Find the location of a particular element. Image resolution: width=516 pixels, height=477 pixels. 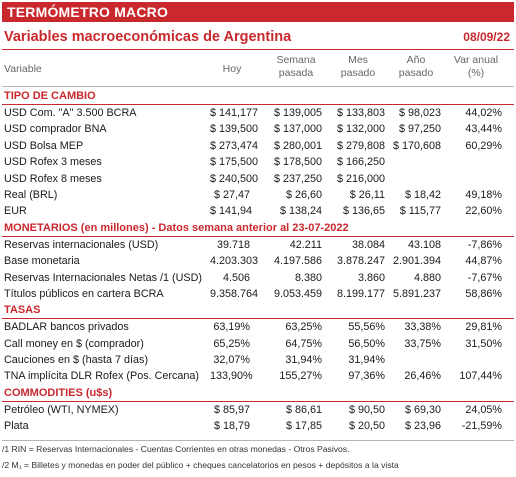

row-label: USD Com. "A" 3.500 BCRA is located at coordinates (70, 113).